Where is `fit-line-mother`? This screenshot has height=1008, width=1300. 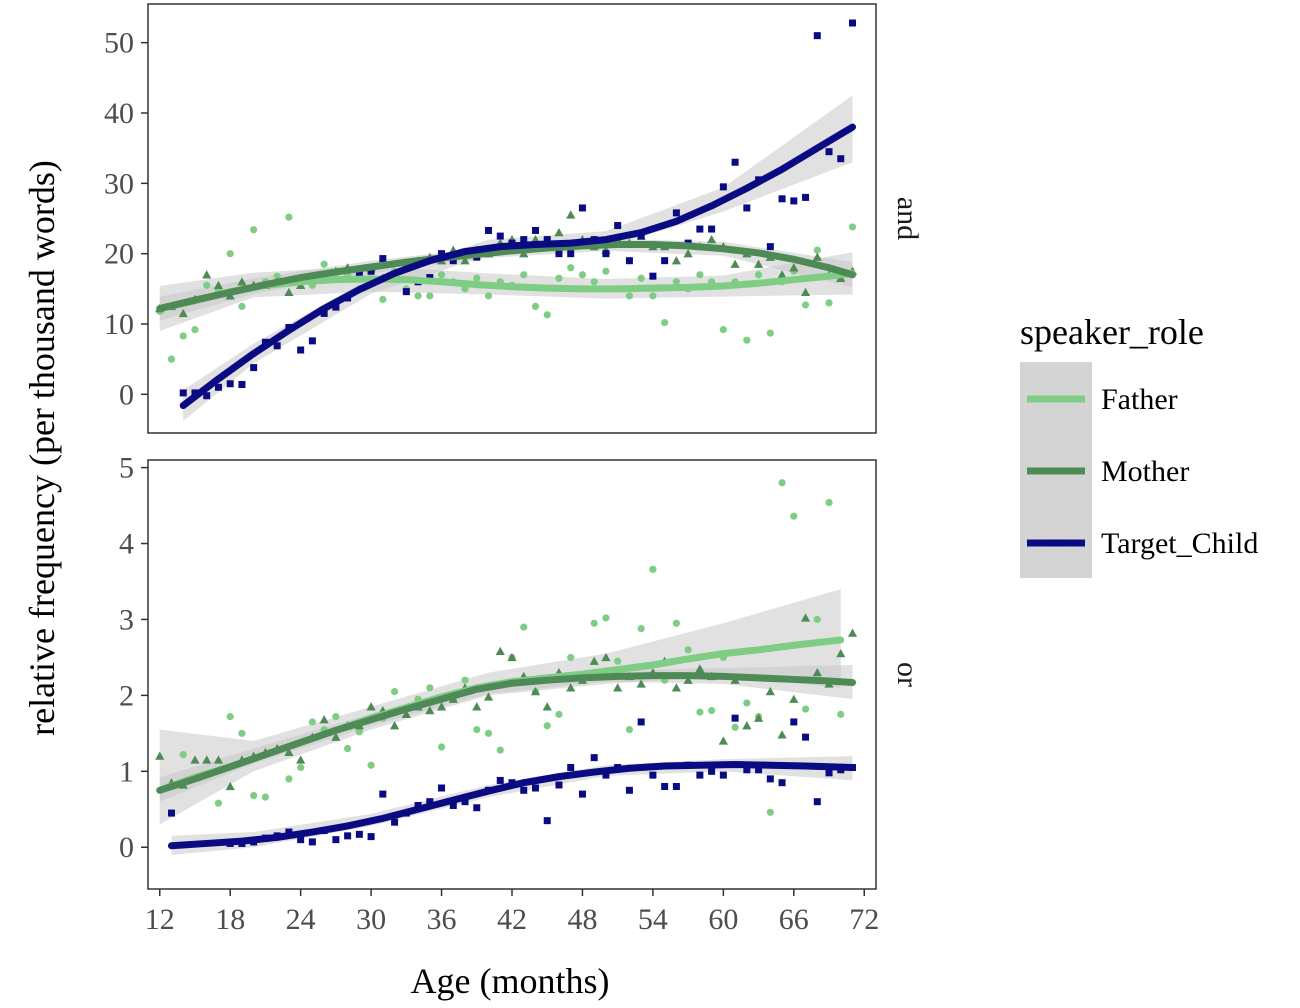 fit-line-mother is located at coordinates (506, 733).